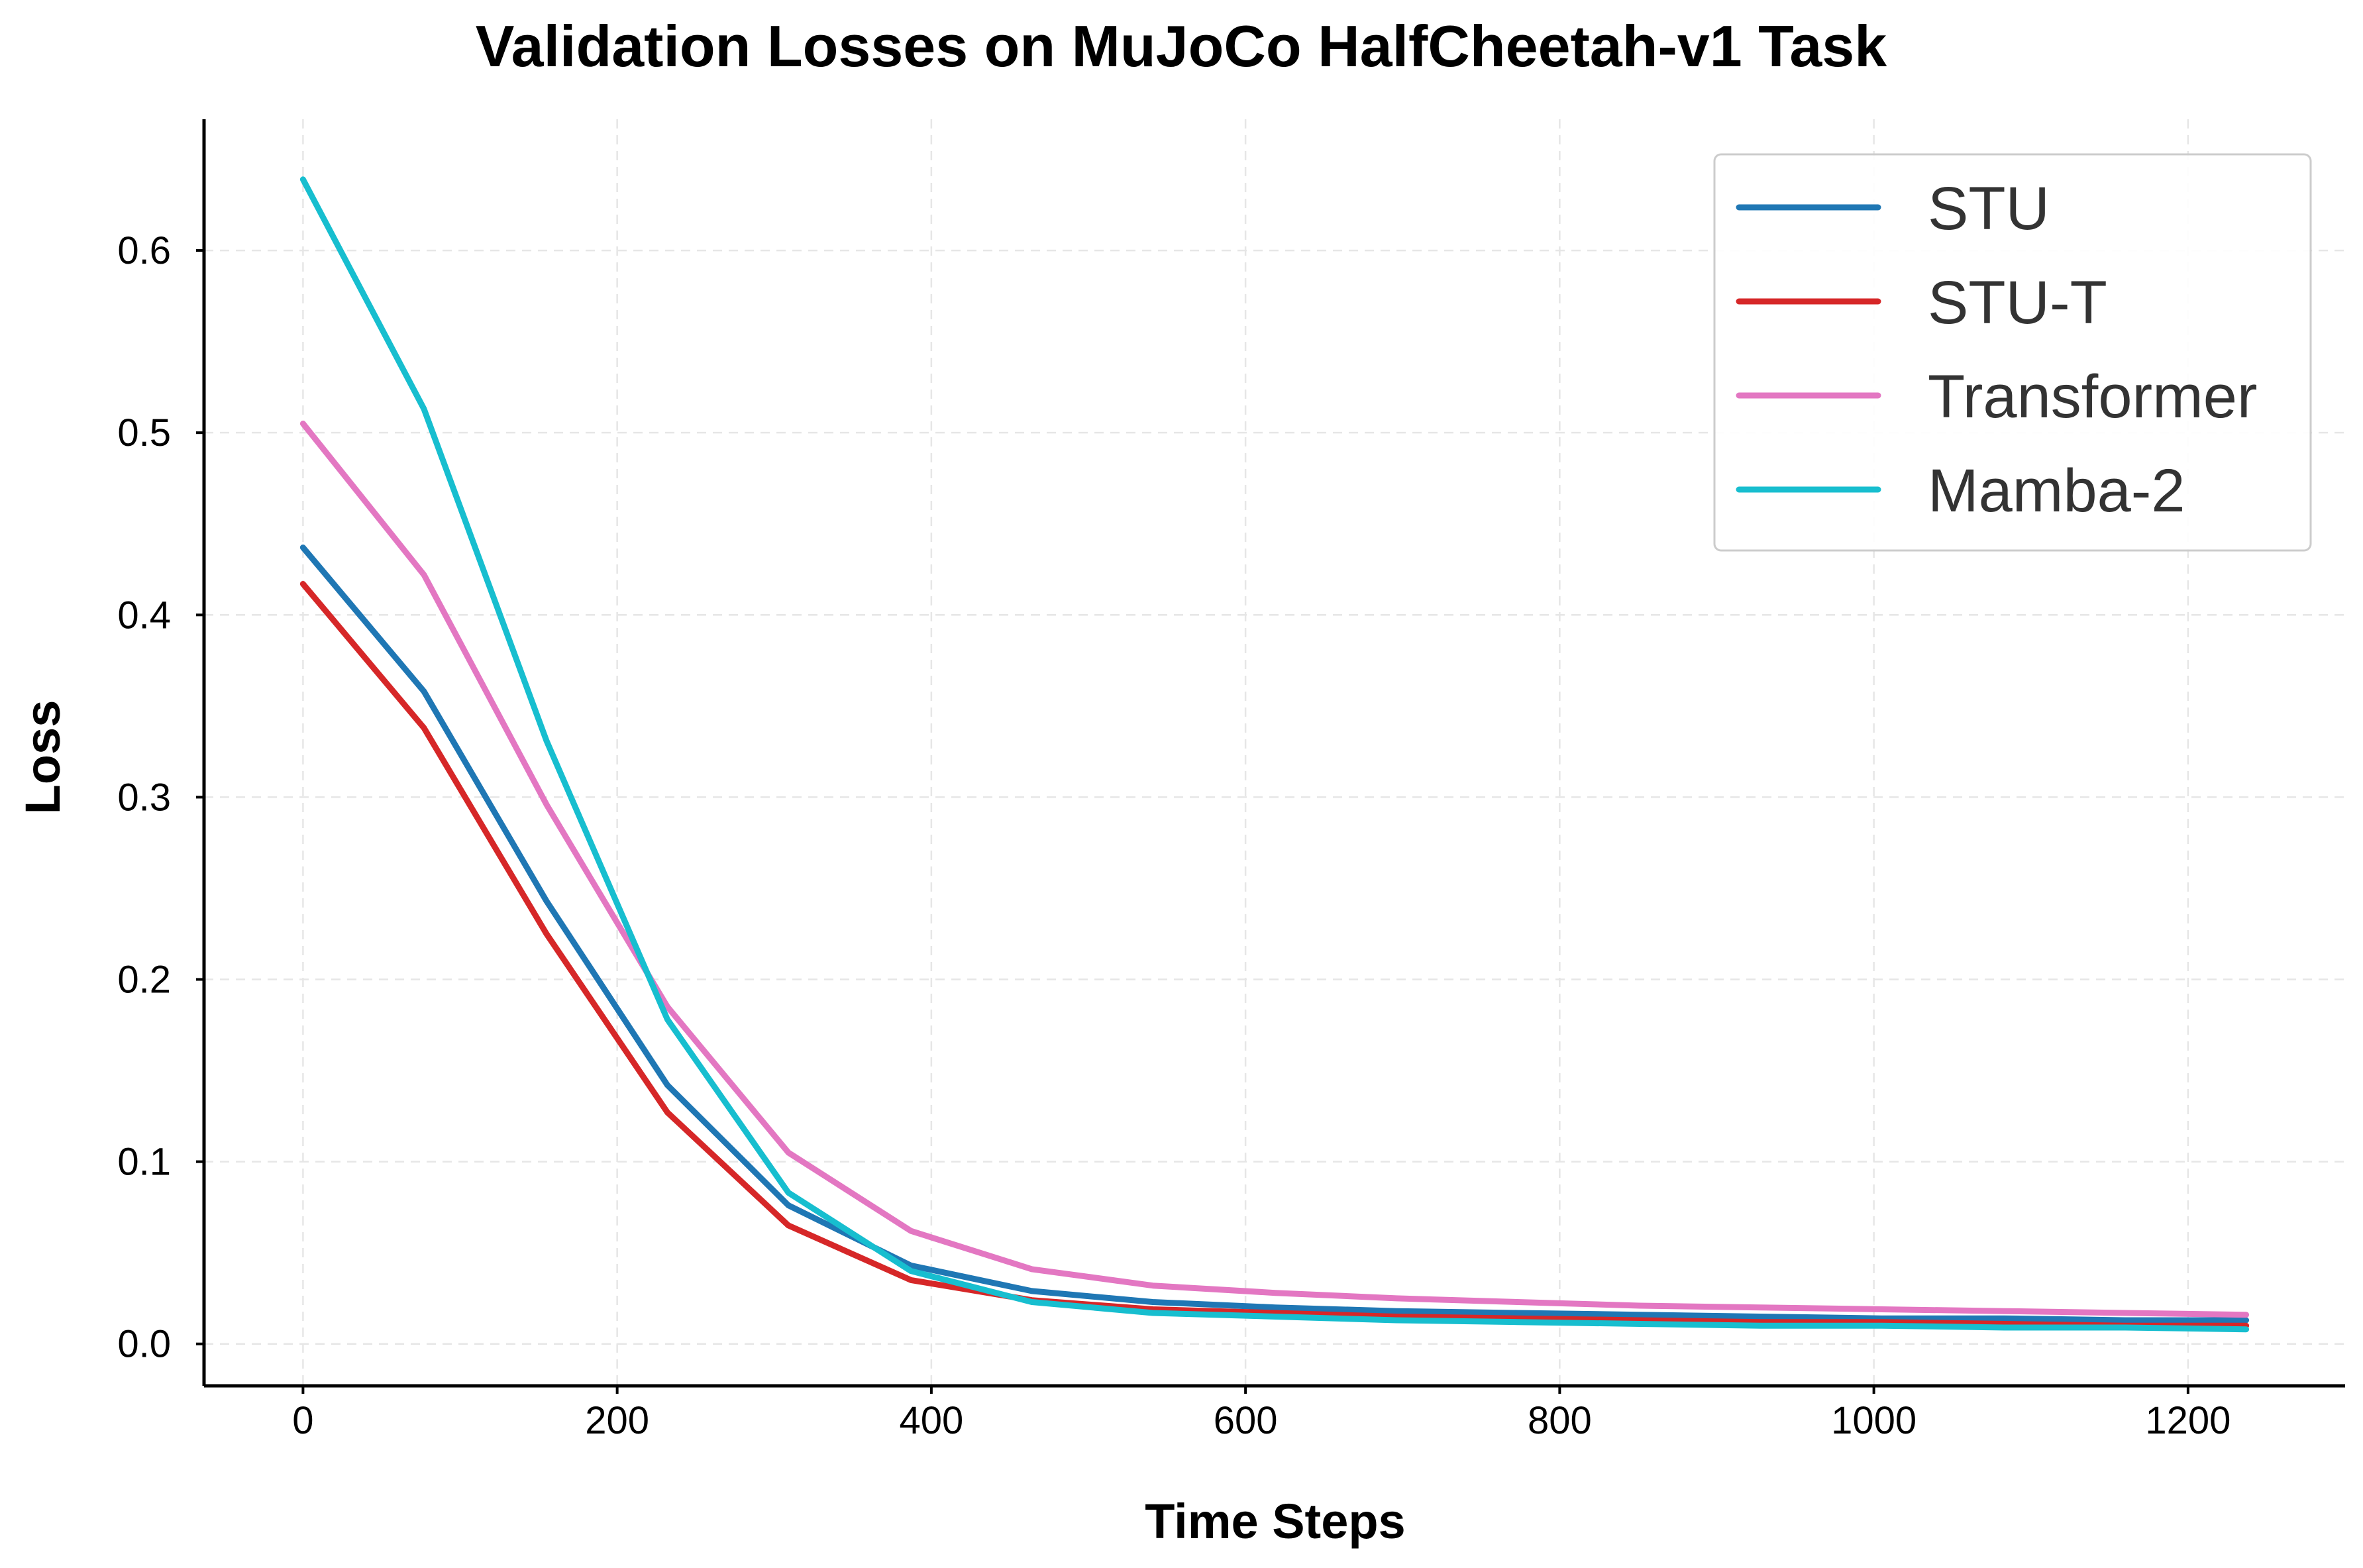 Image resolution: width=2363 pixels, height=1568 pixels. I want to click on x-tick-label: 800, so click(1560, 1421).